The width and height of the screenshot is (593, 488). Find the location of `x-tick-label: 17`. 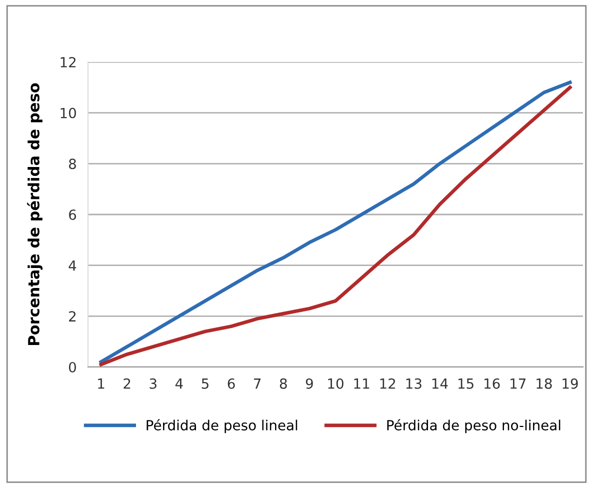

x-tick-label: 17 is located at coordinates (518, 383).